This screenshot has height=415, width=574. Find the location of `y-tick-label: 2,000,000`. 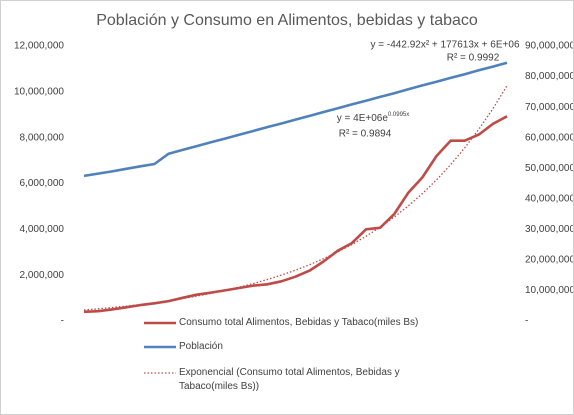

y-tick-label: 2,000,000 is located at coordinates (42, 275).